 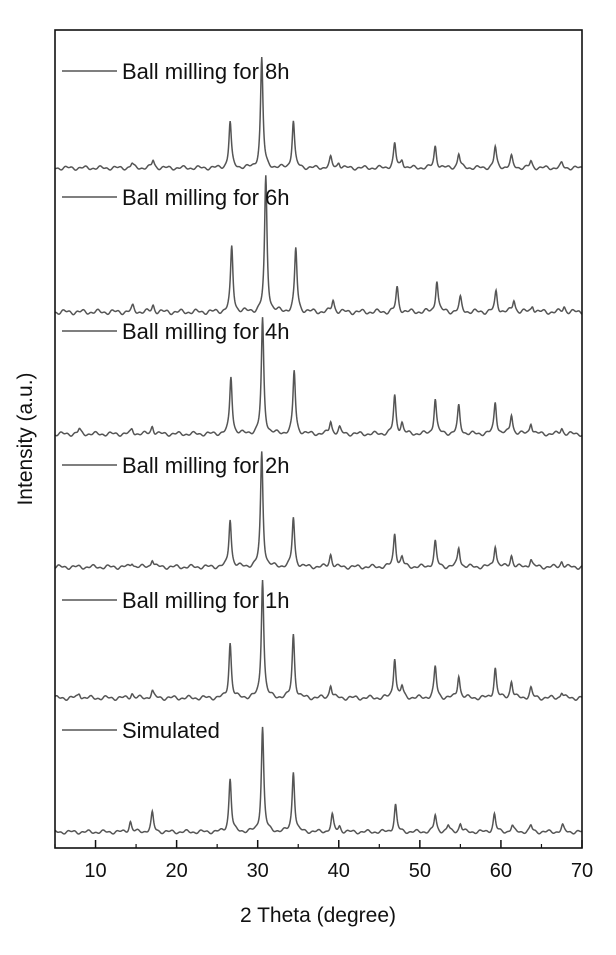 What do you see at coordinates (25, 438) in the screenshot?
I see `y-axis-title: Intensity (a.u.)` at bounding box center [25, 438].